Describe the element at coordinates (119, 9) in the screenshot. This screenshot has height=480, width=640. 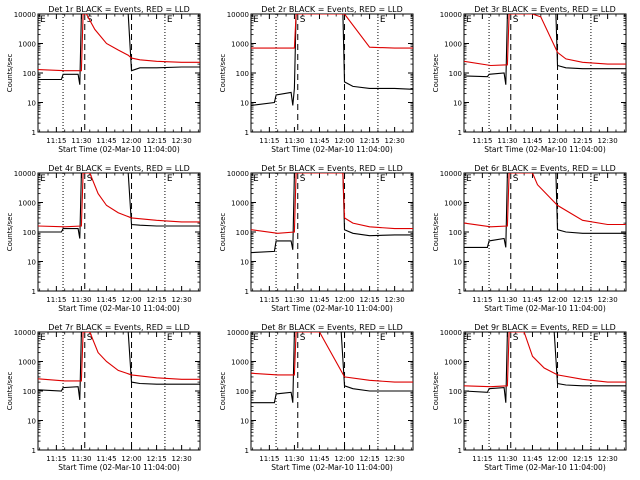
I see `chart-title: Det 1r BLACK = Events, RED = LLD` at that location.